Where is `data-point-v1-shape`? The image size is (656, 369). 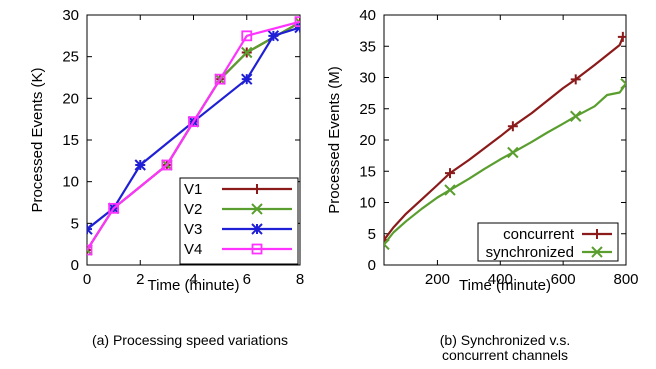
data-point-v1-shape is located at coordinates (89, 250).